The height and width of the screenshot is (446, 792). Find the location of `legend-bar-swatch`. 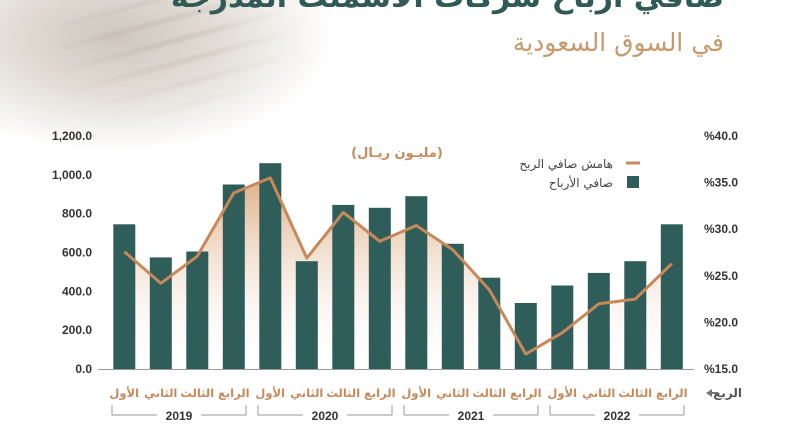

legend-bar-swatch is located at coordinates (633, 182).